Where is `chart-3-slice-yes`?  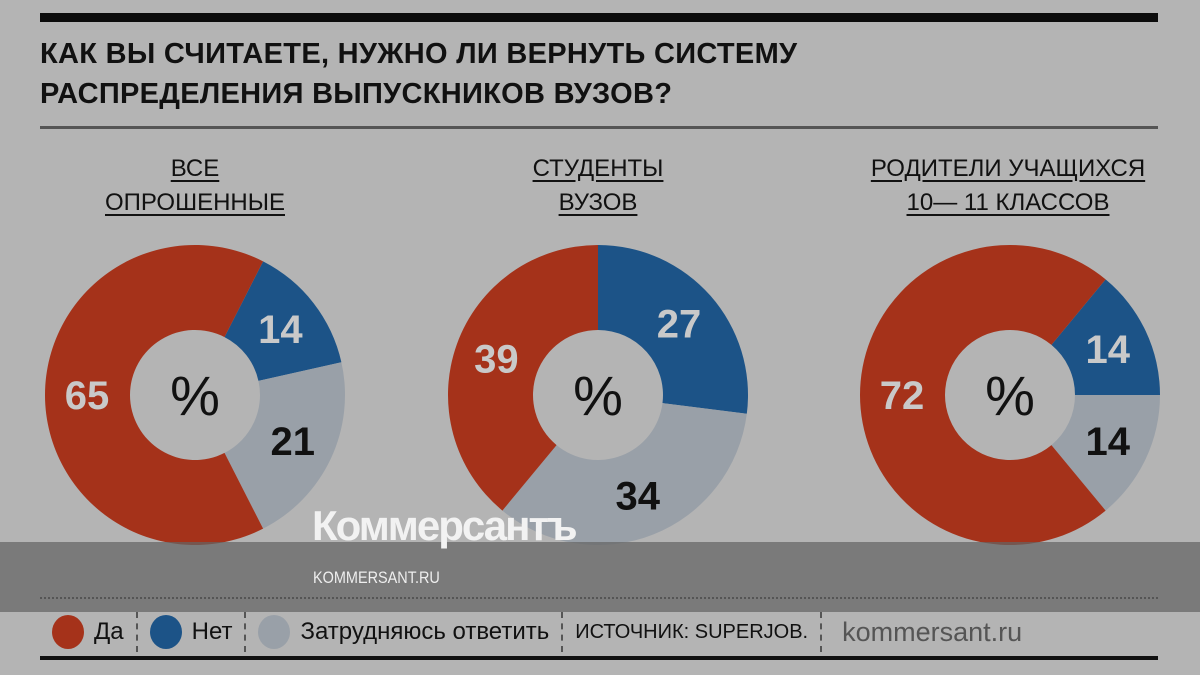 chart-3-slice-yes is located at coordinates (983, 395).